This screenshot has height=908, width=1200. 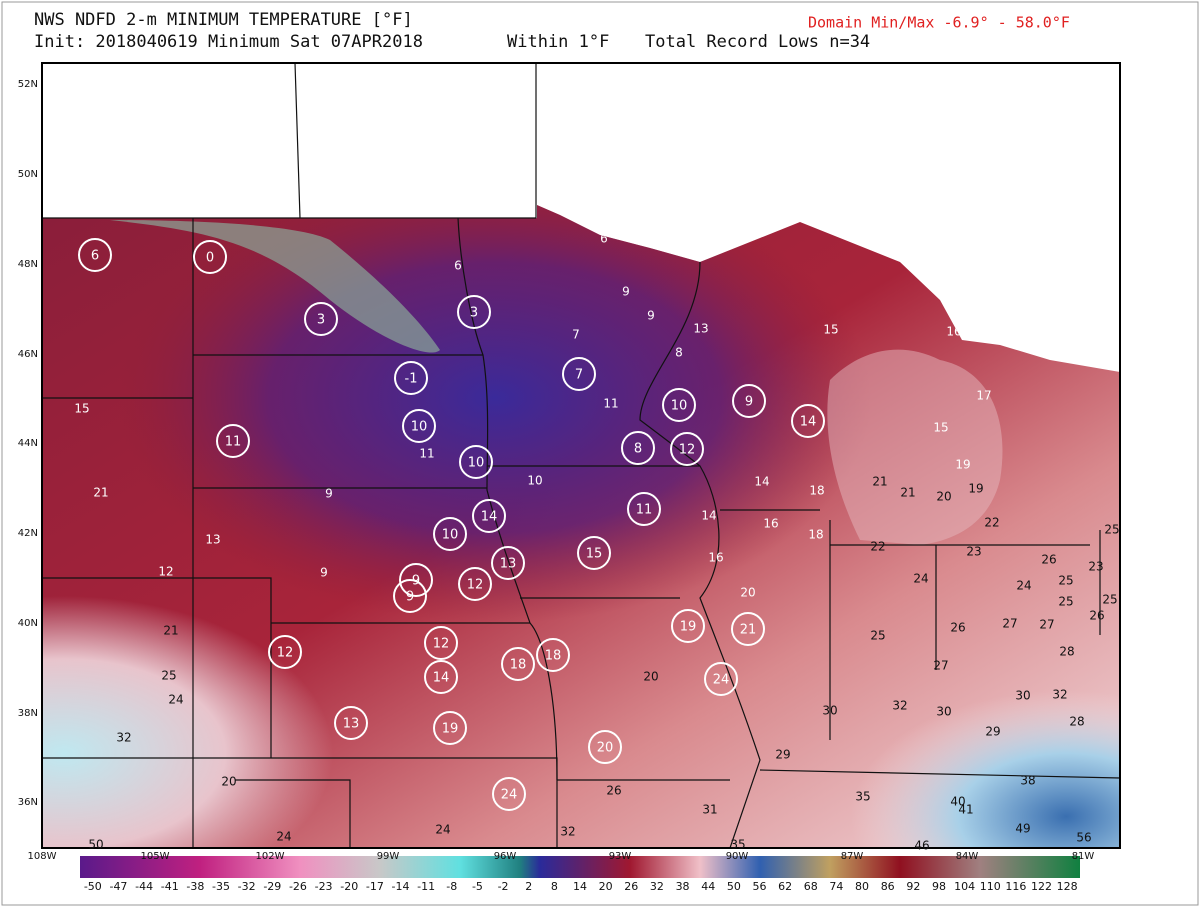 What do you see at coordinates (921, 846) in the screenshot?
I see `forecast-value: 46` at bounding box center [921, 846].